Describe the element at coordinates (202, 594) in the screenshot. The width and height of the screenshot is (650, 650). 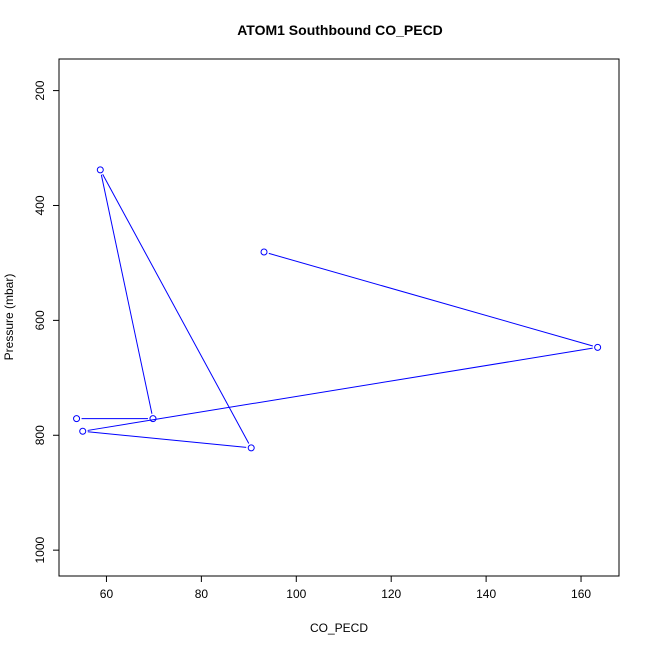
I see `x-tick-label: 80` at that location.